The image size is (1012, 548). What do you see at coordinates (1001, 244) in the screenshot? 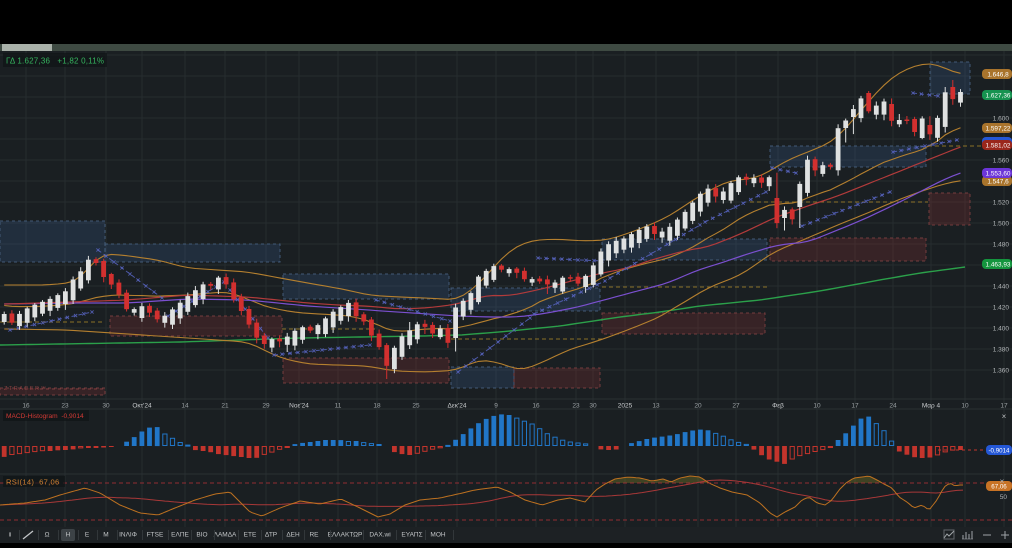
I see `svg-text: 1.480` at bounding box center [1001, 244].